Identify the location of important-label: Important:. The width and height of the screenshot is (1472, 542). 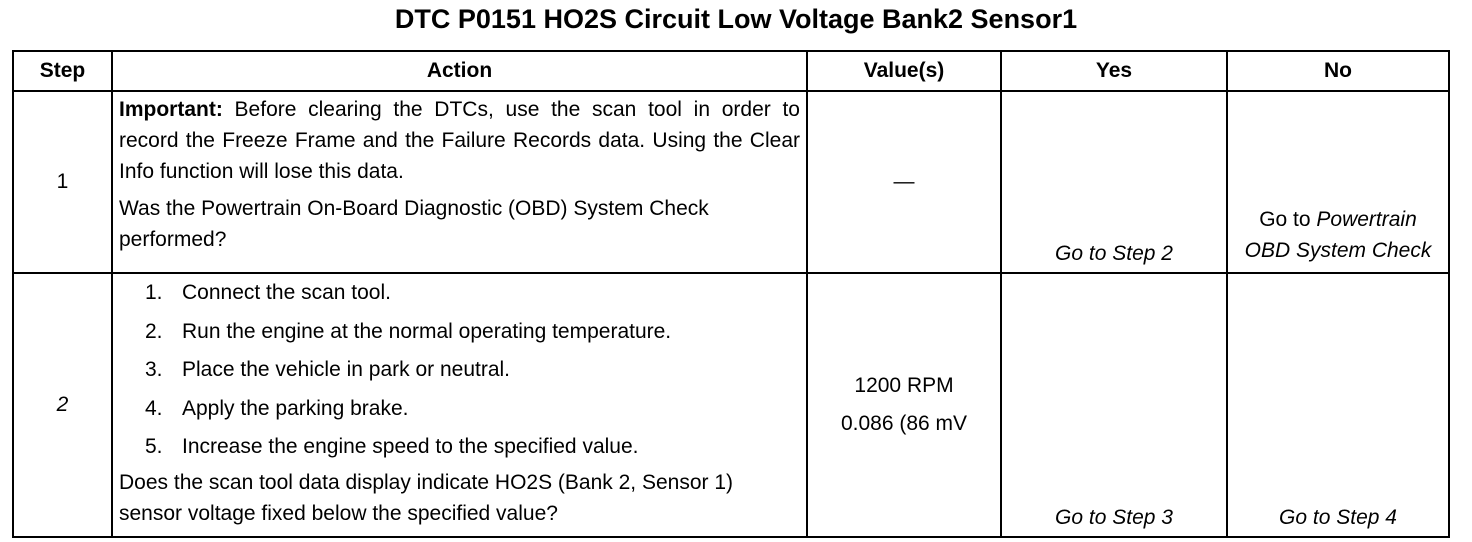
(171, 109).